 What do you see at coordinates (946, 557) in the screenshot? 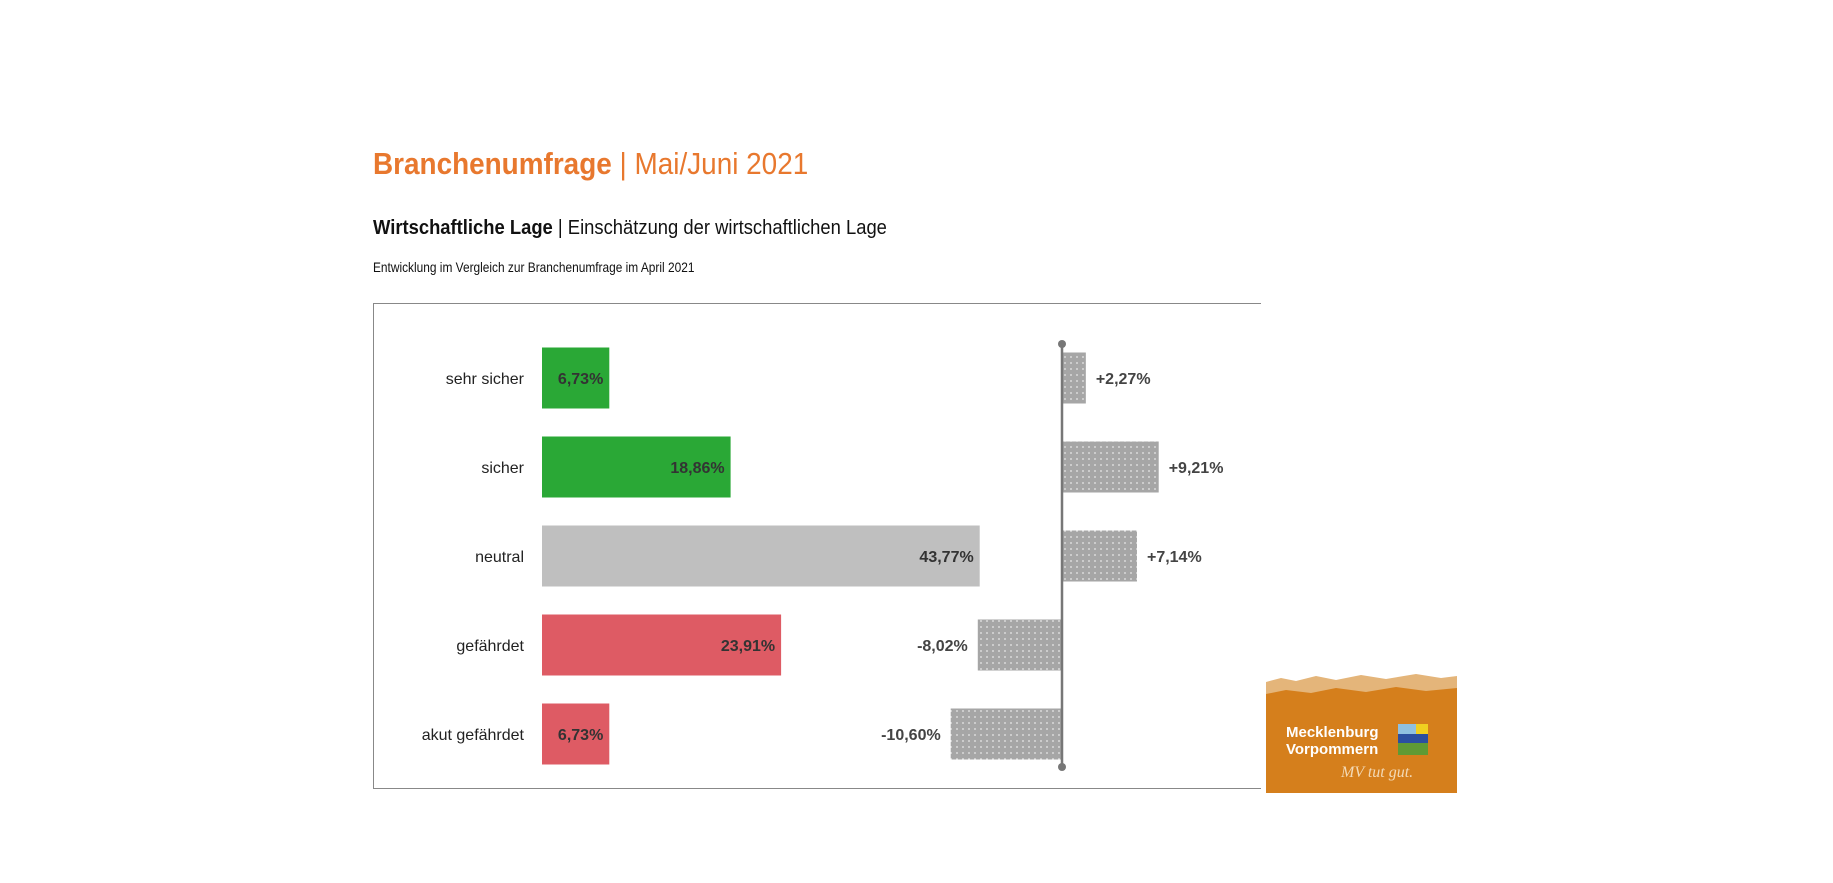
I see `bar-value-label: 43,77%` at bounding box center [946, 557].